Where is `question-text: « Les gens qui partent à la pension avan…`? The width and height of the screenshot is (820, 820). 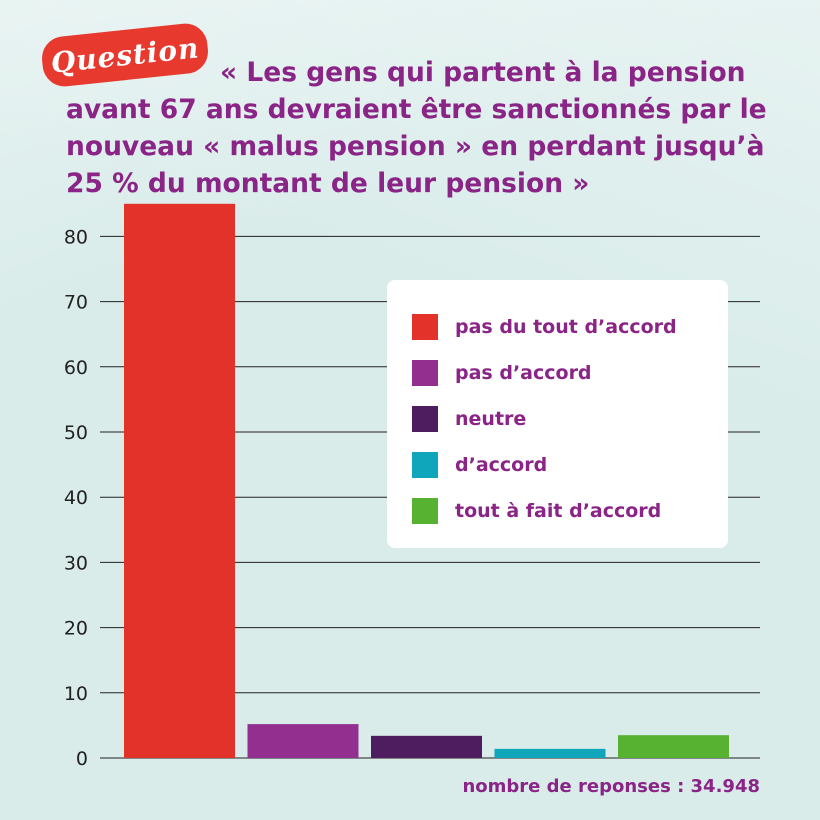
question-text: « Les gens qui partent à la pension avan… is located at coordinates (416, 128).